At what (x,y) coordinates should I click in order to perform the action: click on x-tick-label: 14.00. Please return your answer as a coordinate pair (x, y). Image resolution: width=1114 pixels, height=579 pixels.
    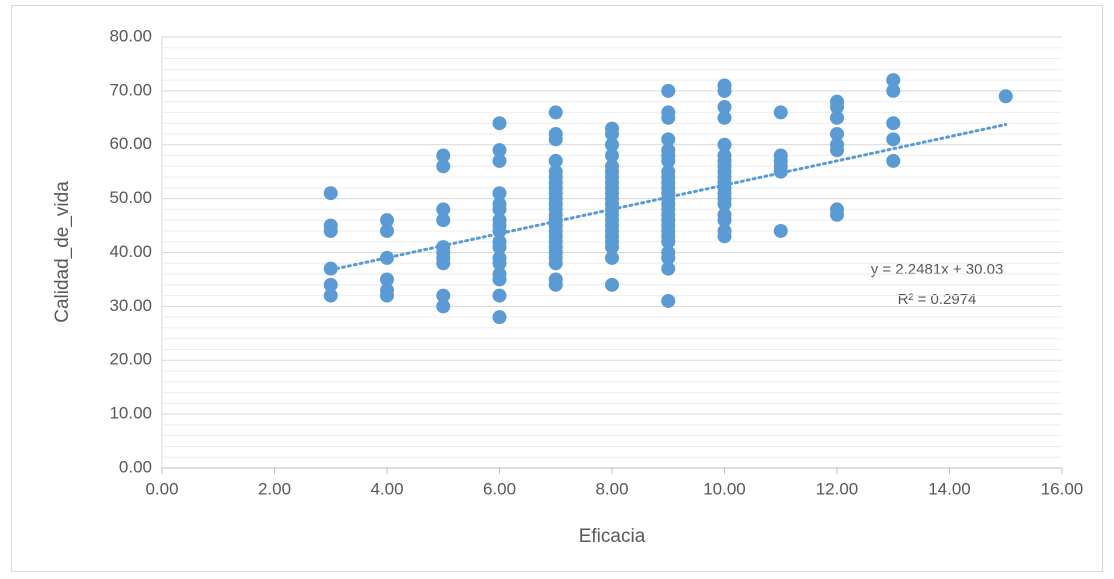
    Looking at the image, I should click on (949, 488).